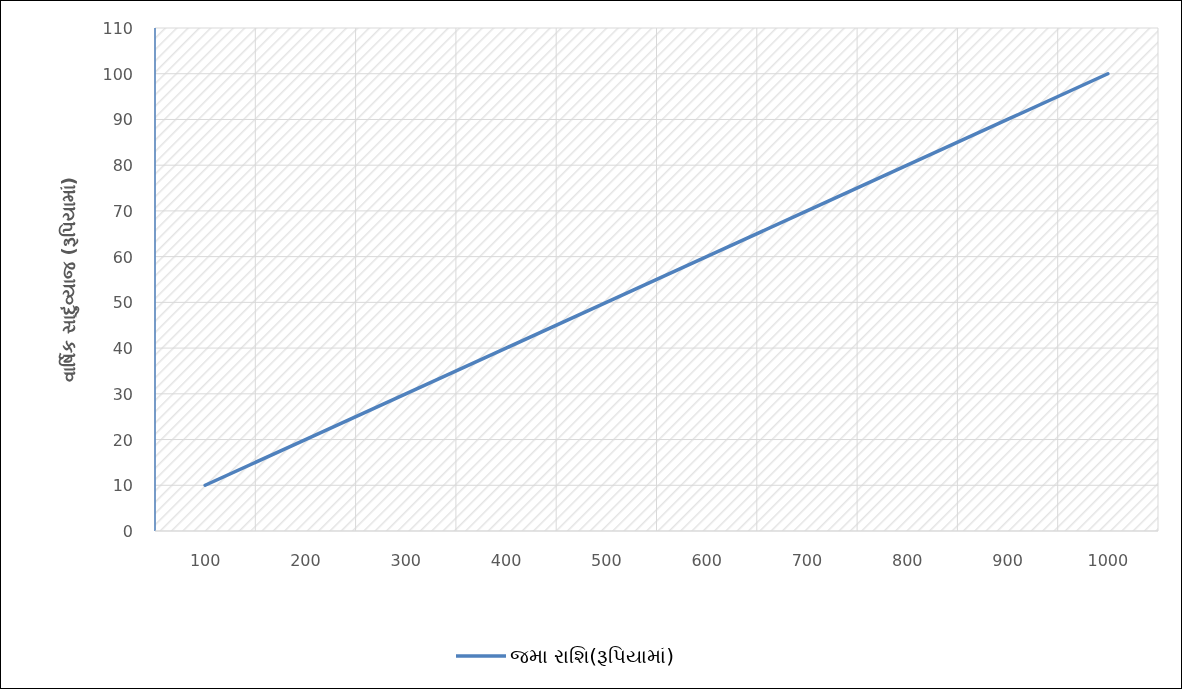  I want to click on y-tick-label: 90, so click(122, 120).